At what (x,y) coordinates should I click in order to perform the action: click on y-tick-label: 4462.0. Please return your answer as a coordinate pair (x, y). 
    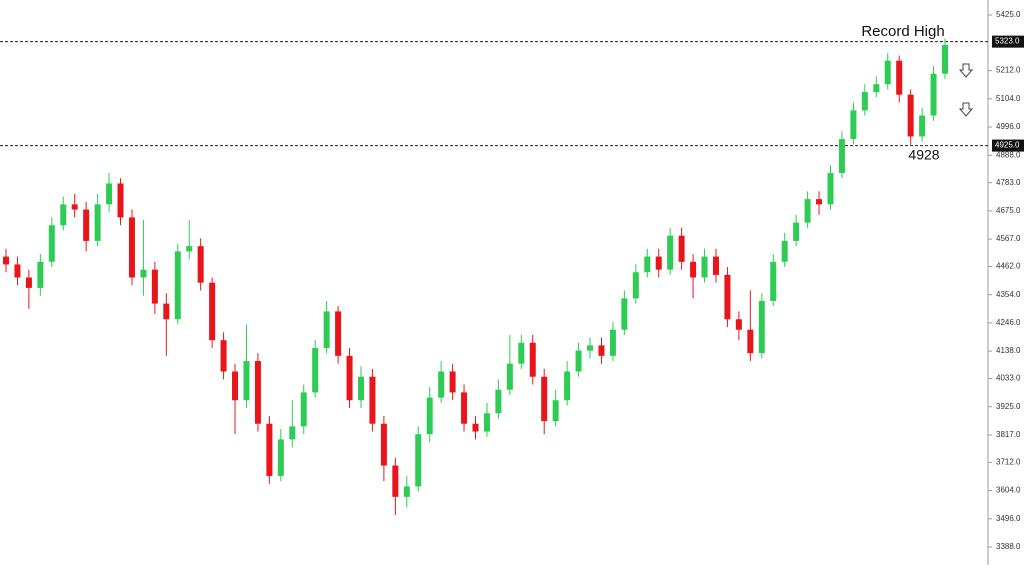
    Looking at the image, I should click on (1008, 266).